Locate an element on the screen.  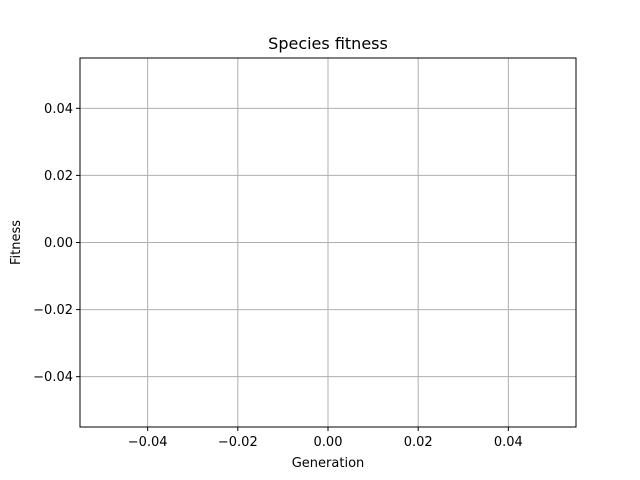
x-axis: −0.04 −0.02 0.00 0.02 0.04 is located at coordinates (325, 438).